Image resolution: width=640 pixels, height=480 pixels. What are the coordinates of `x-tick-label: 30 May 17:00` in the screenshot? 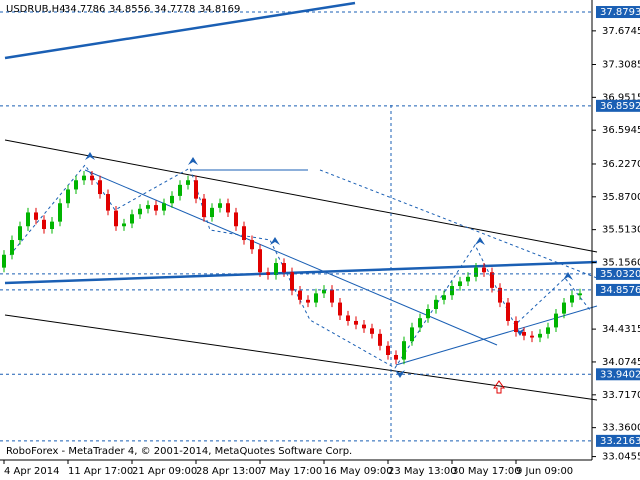 It's located at (486, 471).